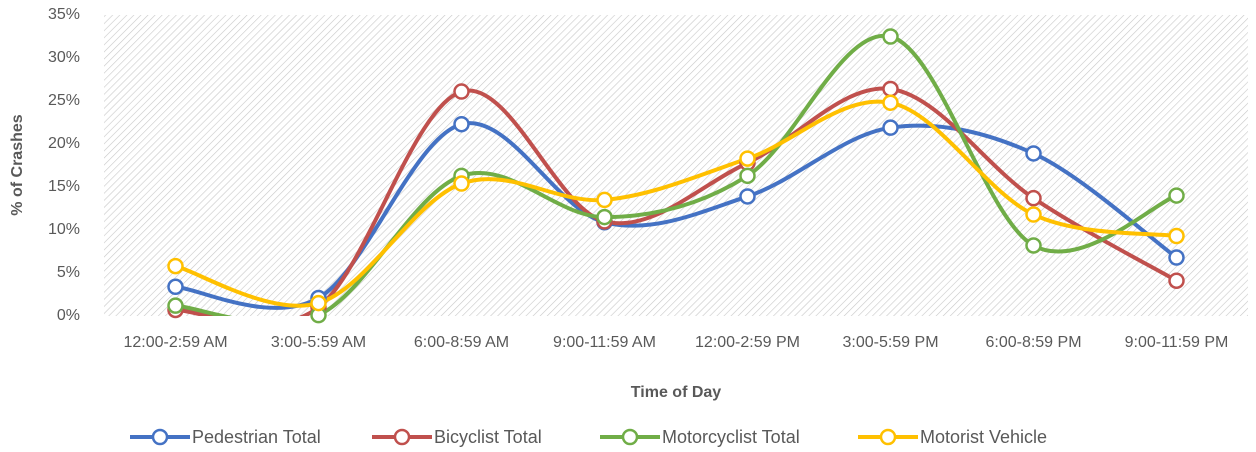 The image size is (1256, 452). I want to click on y-axis-title: % of Crashes, so click(17, 164).